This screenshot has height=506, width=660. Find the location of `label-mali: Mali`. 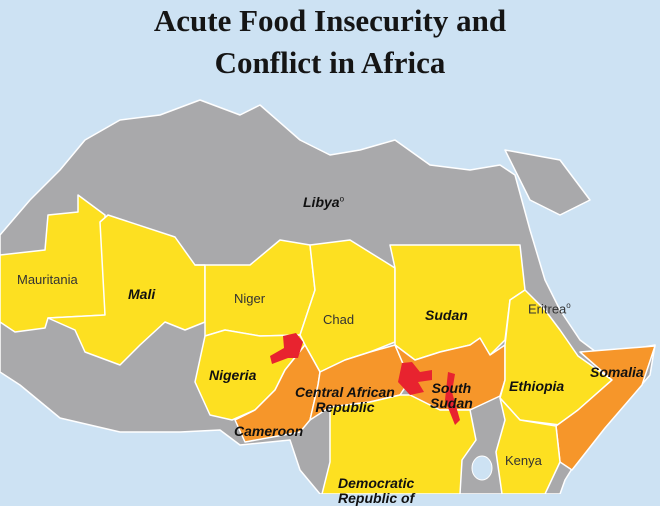

label-mali: Mali is located at coordinates (142, 294).